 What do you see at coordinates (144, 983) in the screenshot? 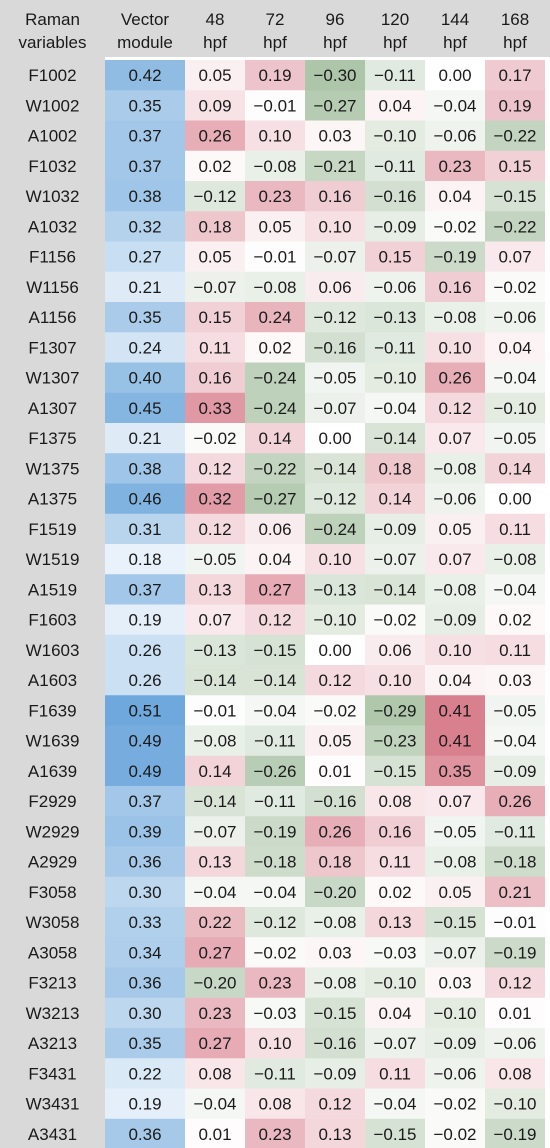
I see `vector-module-value: 0.36` at bounding box center [144, 983].